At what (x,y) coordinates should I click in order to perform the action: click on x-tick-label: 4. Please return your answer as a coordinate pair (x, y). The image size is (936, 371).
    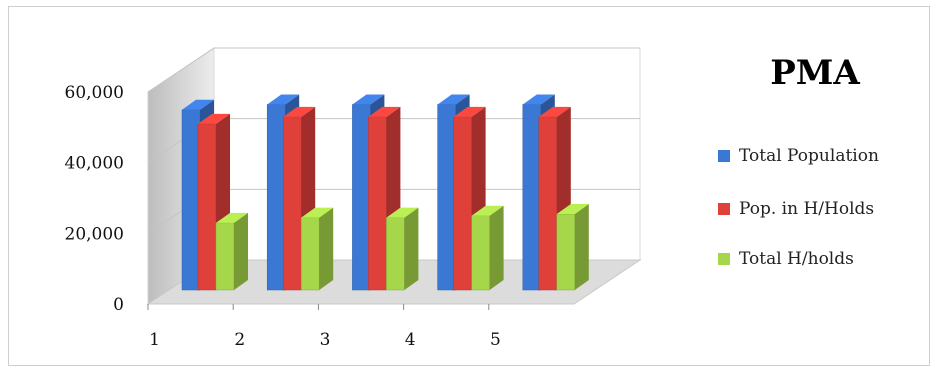
    Looking at the image, I should click on (410, 340).